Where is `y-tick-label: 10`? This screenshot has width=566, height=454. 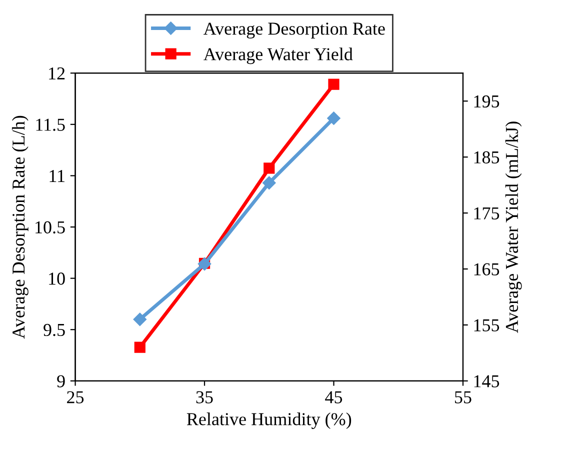
y-tick-label: 10 is located at coordinates (57, 278).